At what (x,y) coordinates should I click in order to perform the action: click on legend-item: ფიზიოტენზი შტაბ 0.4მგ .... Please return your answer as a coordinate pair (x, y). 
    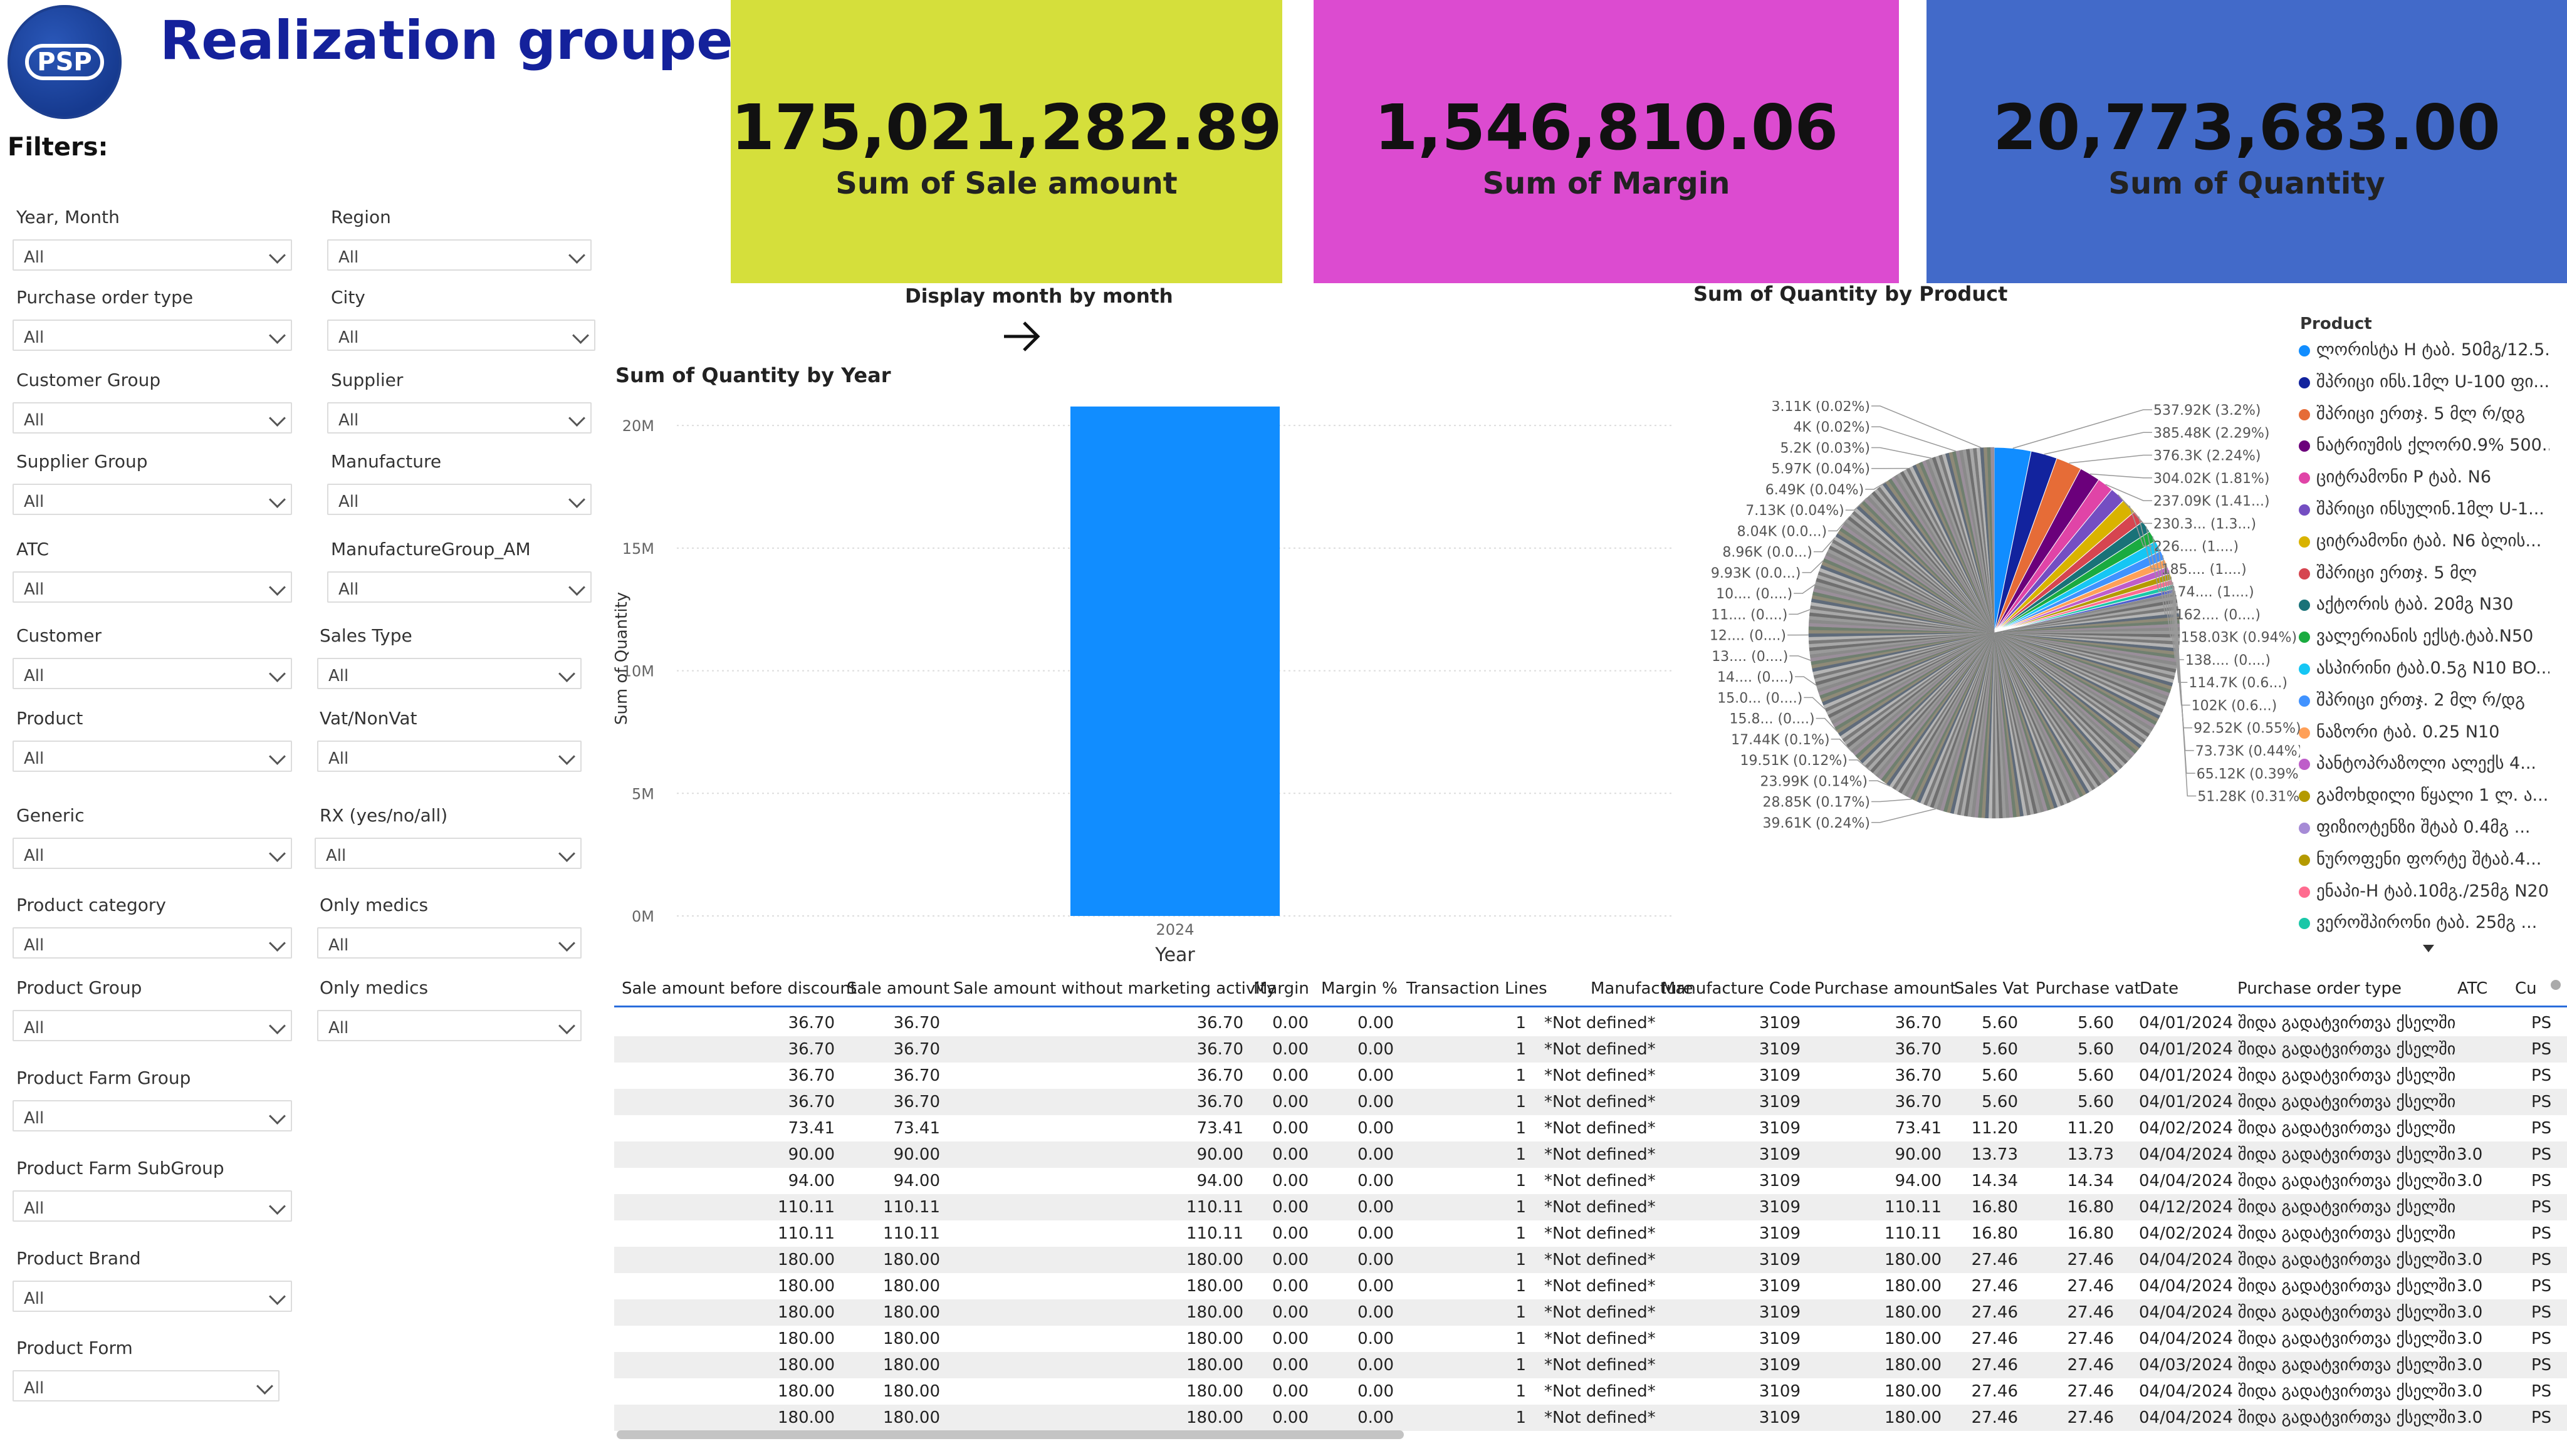
    Looking at the image, I should click on (2424, 828).